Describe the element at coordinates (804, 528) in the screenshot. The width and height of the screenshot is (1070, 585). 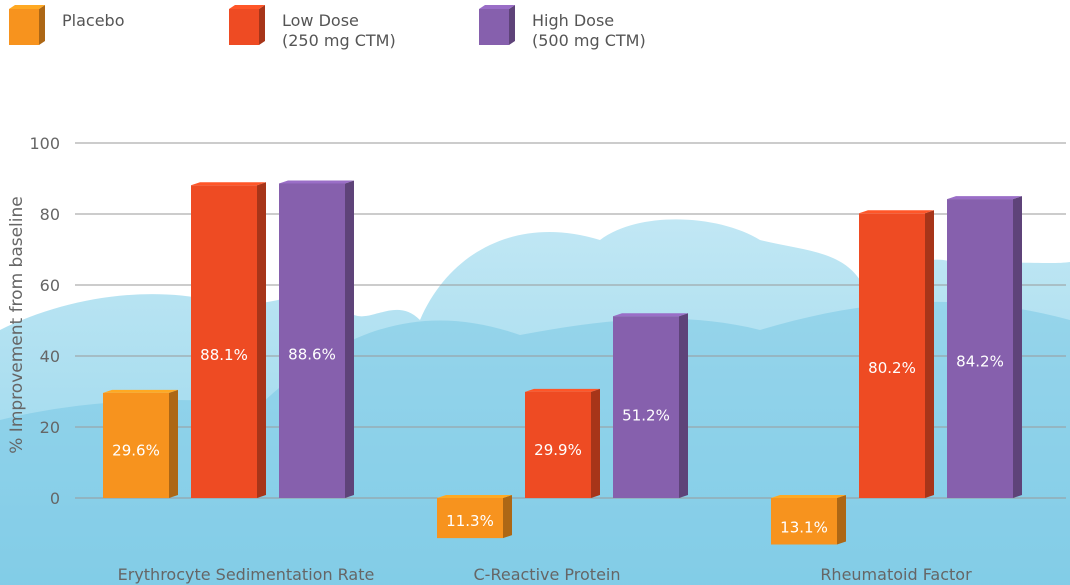
I see `bar-value-label: 13.1%` at that location.